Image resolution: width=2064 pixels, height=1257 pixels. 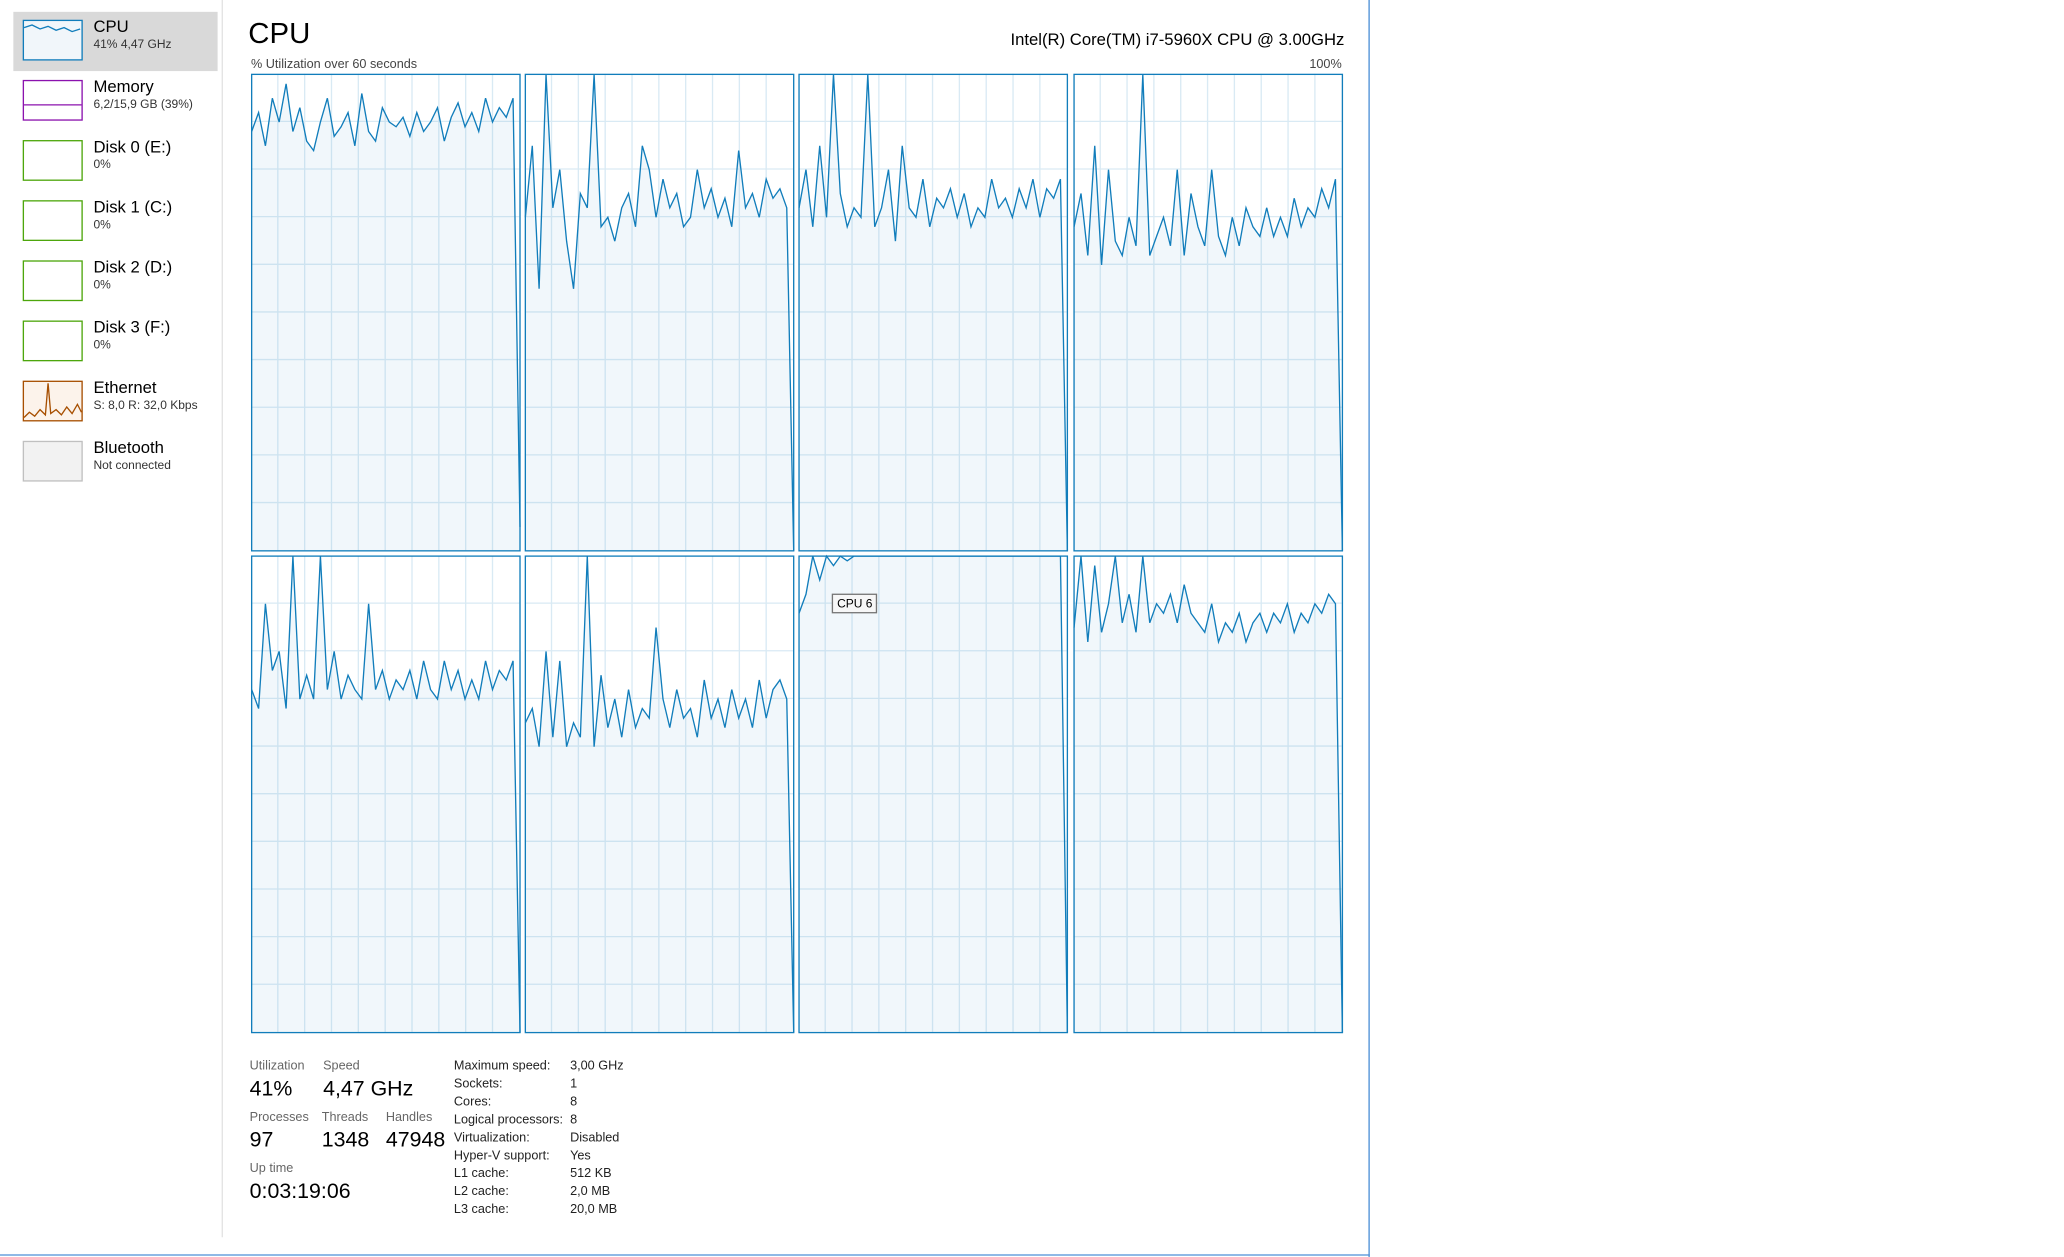 I want to click on tooltip-box, so click(x=854, y=603).